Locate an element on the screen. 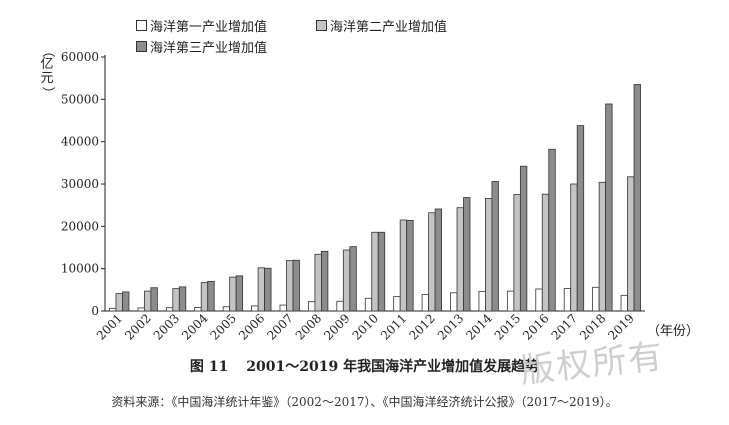  bar-1-2016 is located at coordinates (539, 300).